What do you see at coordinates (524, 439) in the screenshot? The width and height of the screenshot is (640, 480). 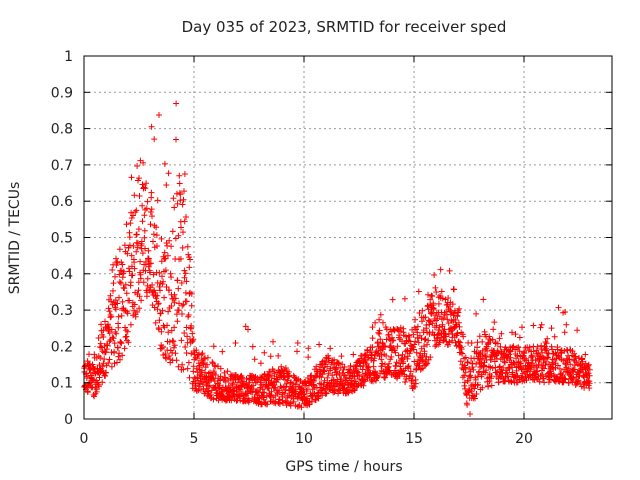 I see `x-tick-label: 20` at bounding box center [524, 439].